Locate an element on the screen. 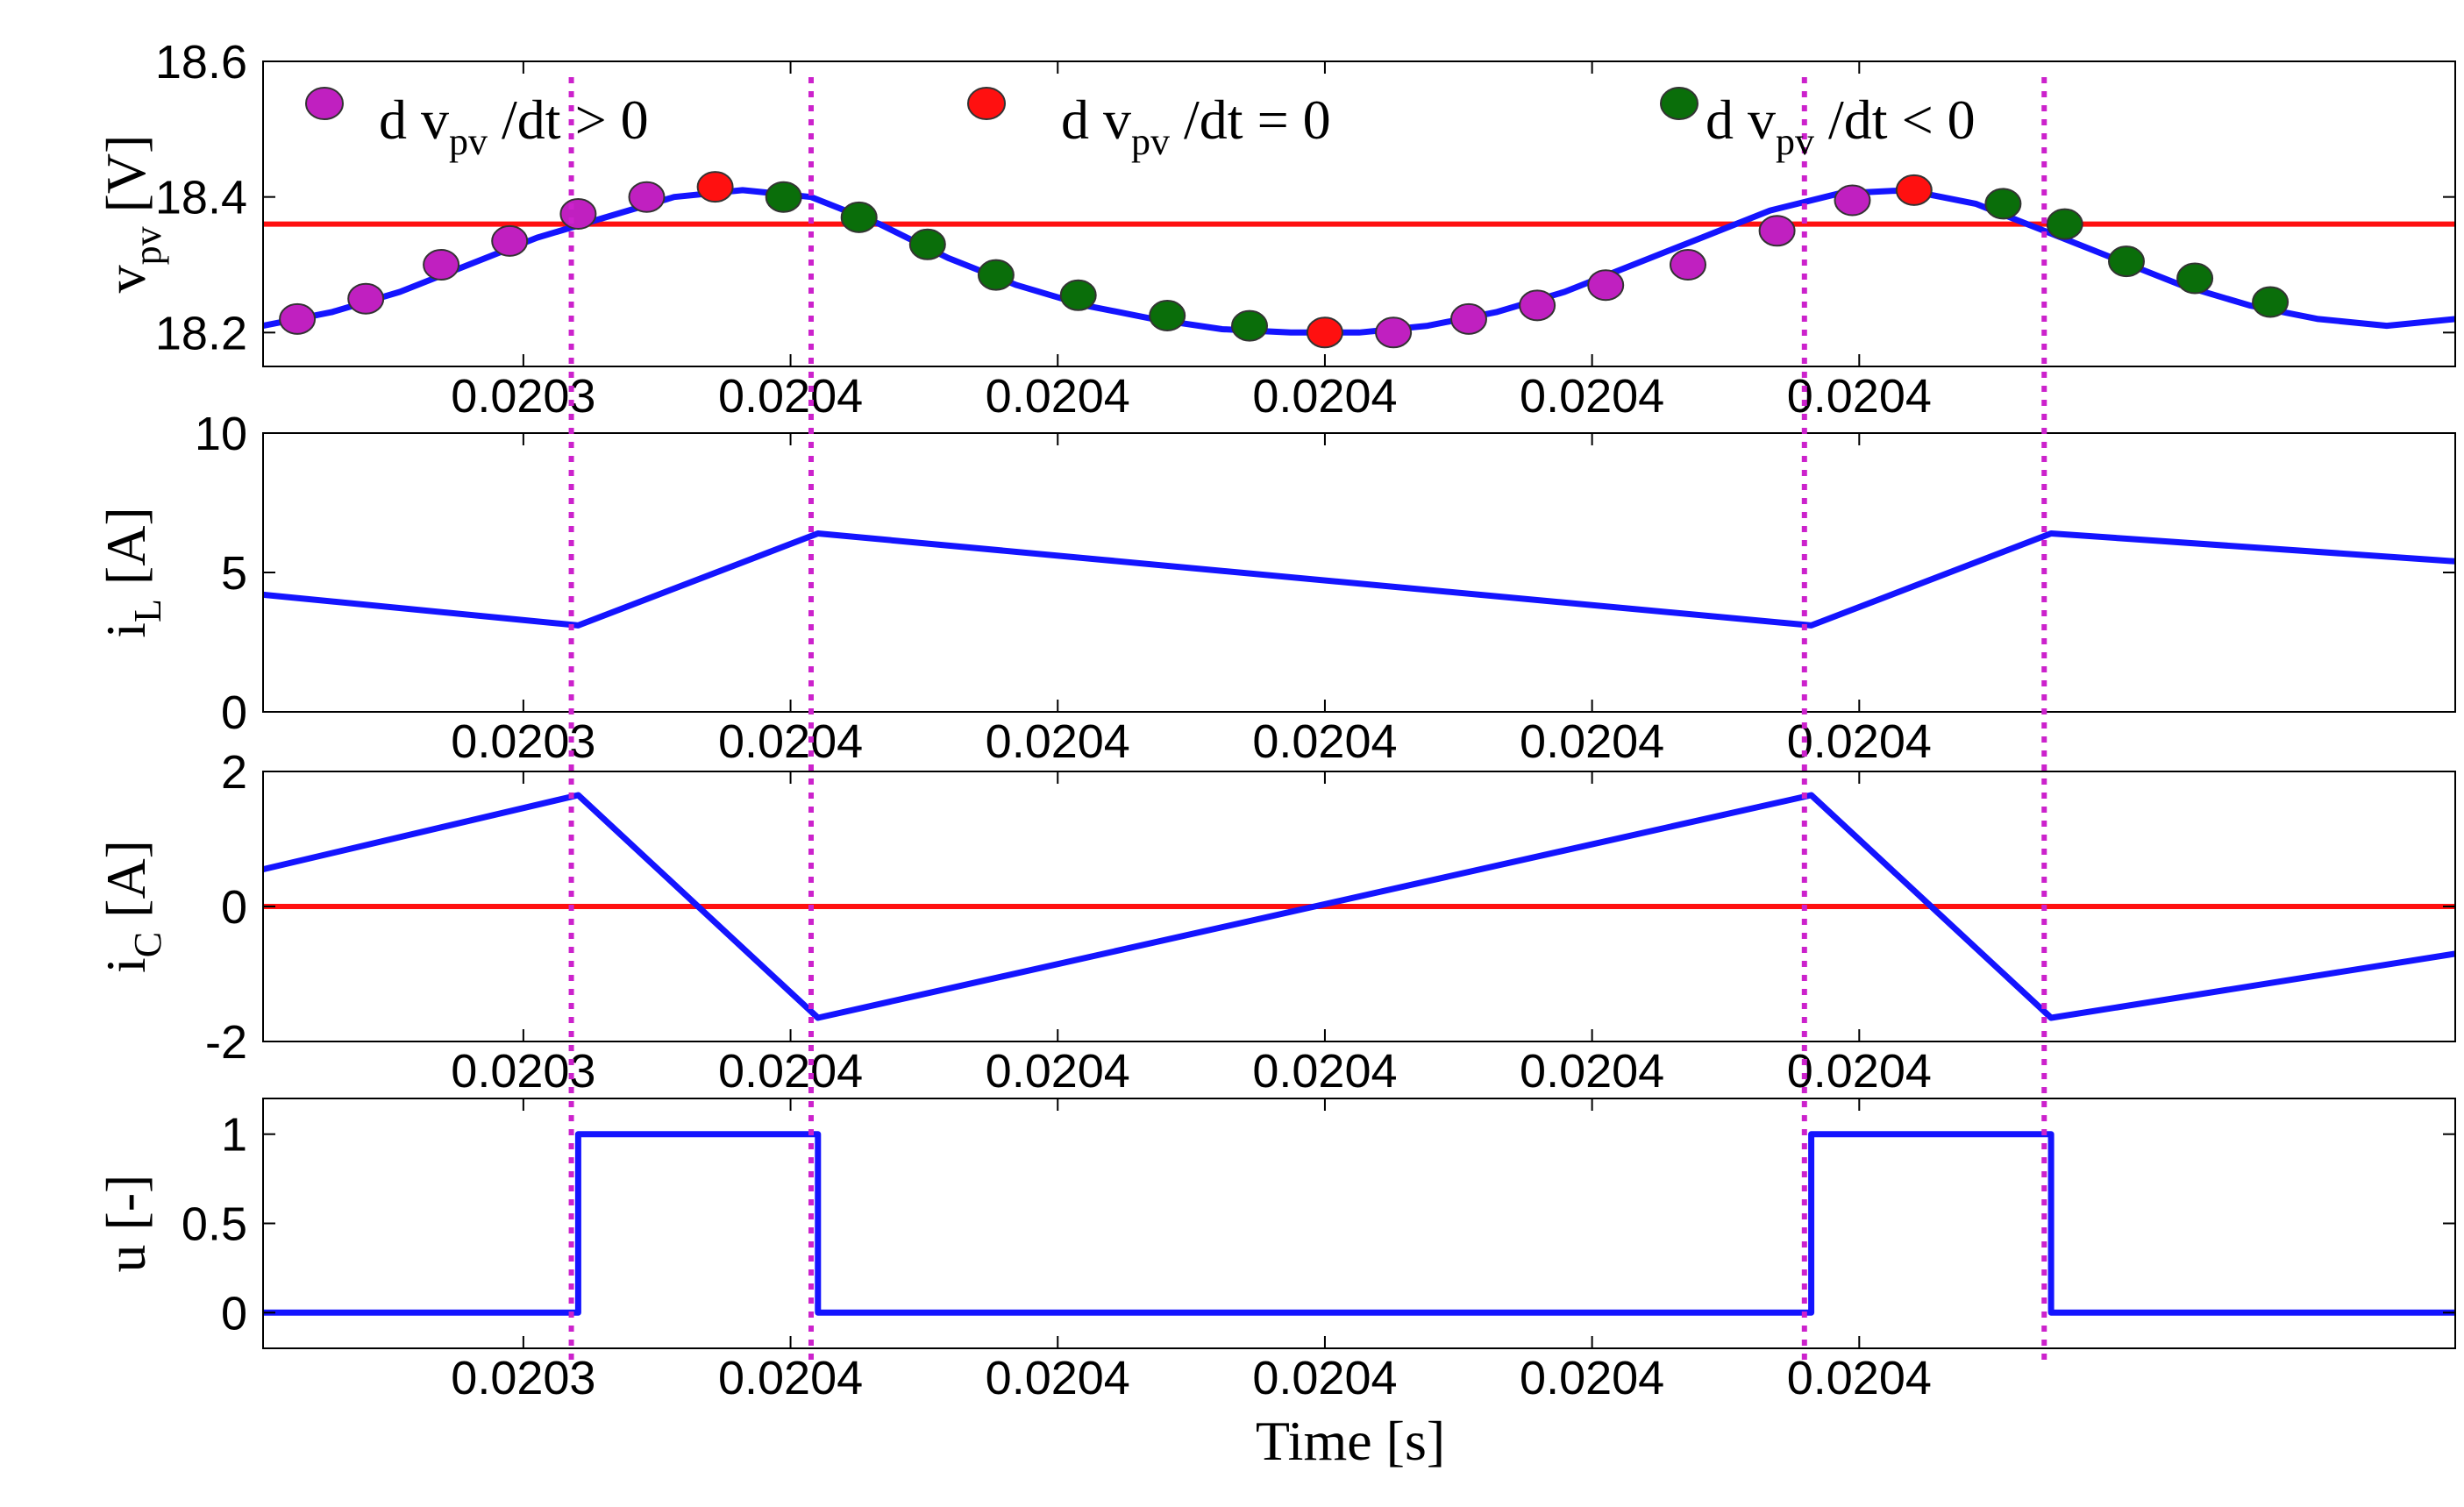 The width and height of the screenshot is (2464, 1507). y-tick-label: 18.4 is located at coordinates (201, 198).